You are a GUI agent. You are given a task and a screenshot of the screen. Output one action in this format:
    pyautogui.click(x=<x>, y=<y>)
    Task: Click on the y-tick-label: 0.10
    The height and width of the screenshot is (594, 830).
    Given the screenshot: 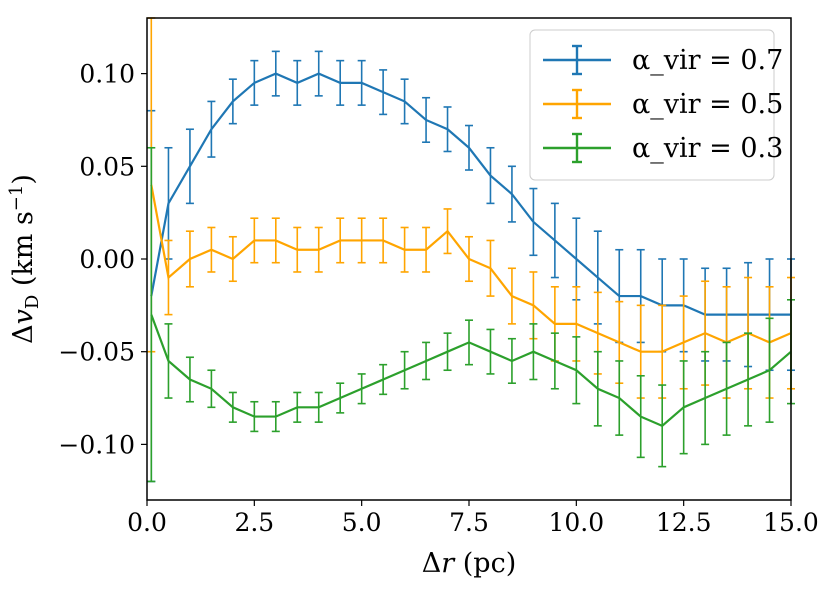 What is the action you would take?
    pyautogui.click(x=107, y=74)
    